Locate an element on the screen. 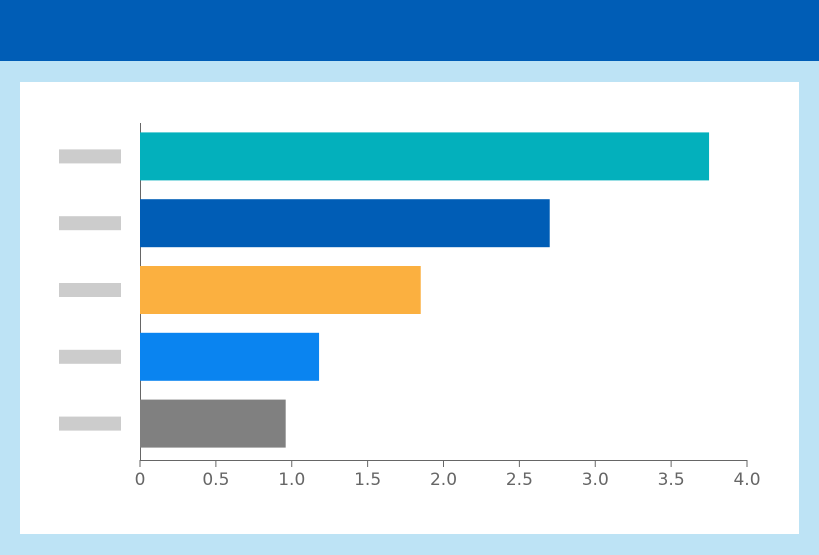 The height and width of the screenshot is (555, 819). header-bar is located at coordinates (409, 30).